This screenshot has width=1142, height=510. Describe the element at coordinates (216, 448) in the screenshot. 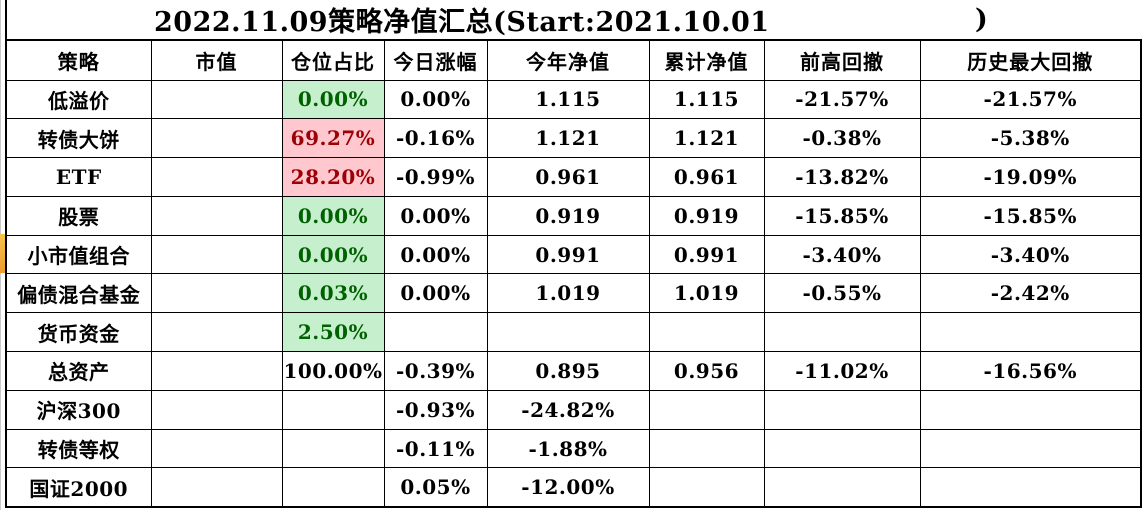

I see `cell-r10c2` at that location.